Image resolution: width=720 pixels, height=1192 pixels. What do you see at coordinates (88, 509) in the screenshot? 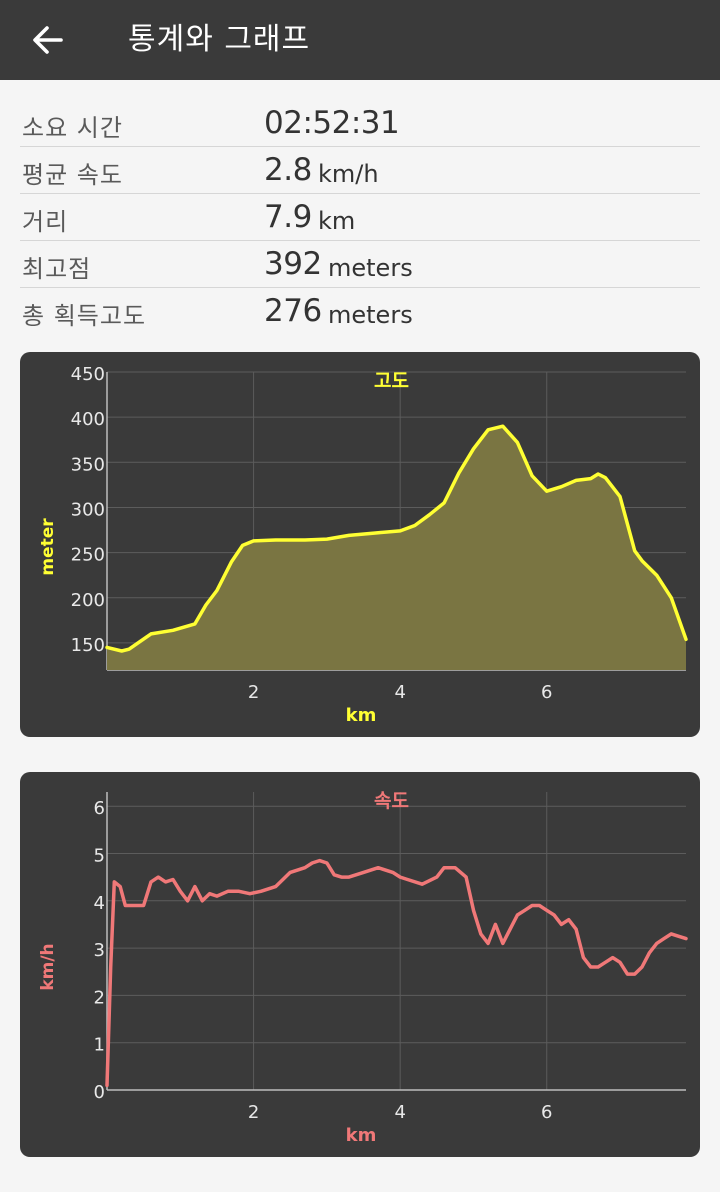
I see `y-tick-label: 300` at bounding box center [88, 509].